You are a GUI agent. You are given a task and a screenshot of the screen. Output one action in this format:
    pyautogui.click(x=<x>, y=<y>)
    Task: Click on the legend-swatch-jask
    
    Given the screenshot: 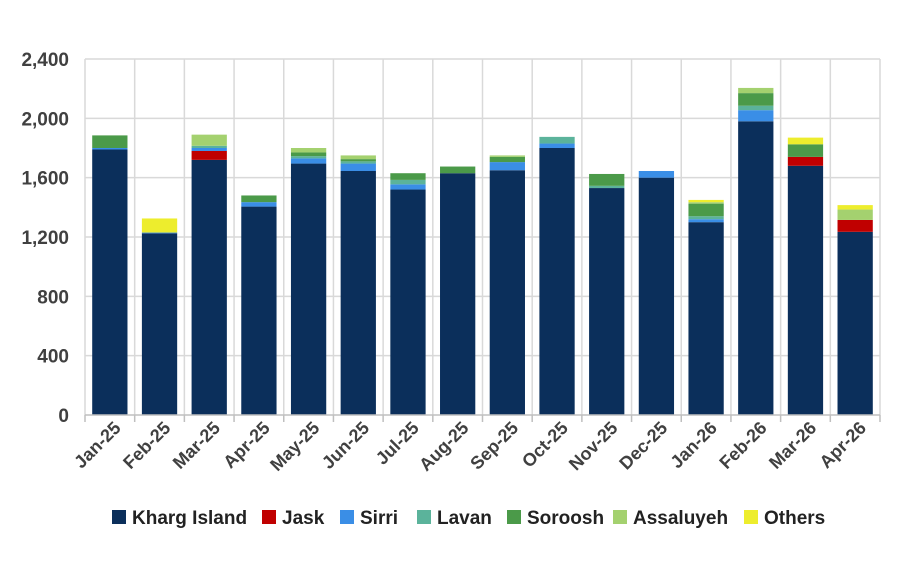 What is the action you would take?
    pyautogui.click(x=269, y=517)
    